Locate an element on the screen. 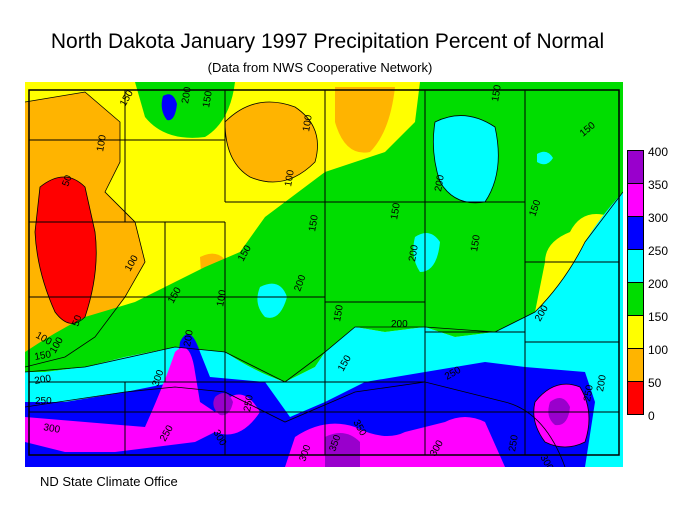  band-200-250-east-small is located at coordinates (426, 252).